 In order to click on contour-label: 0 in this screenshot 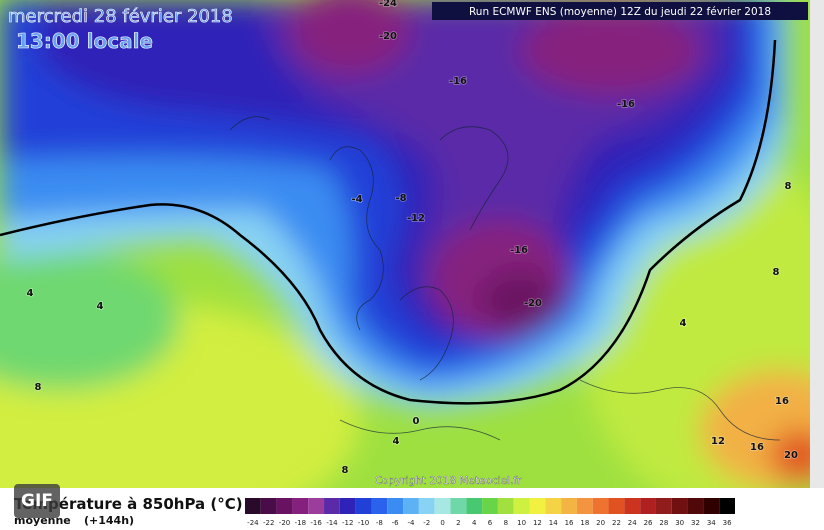, I will do `click(416, 421)`.